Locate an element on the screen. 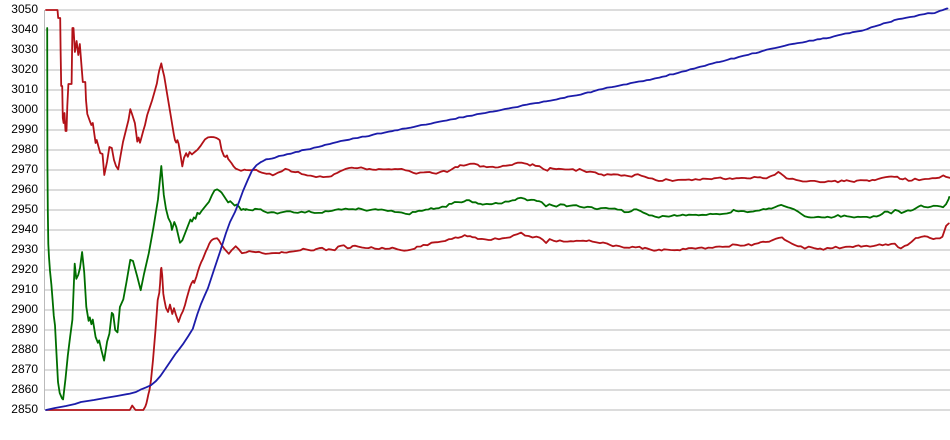 This screenshot has height=440, width=950. svg-text: 3000 is located at coordinates (24, 109).